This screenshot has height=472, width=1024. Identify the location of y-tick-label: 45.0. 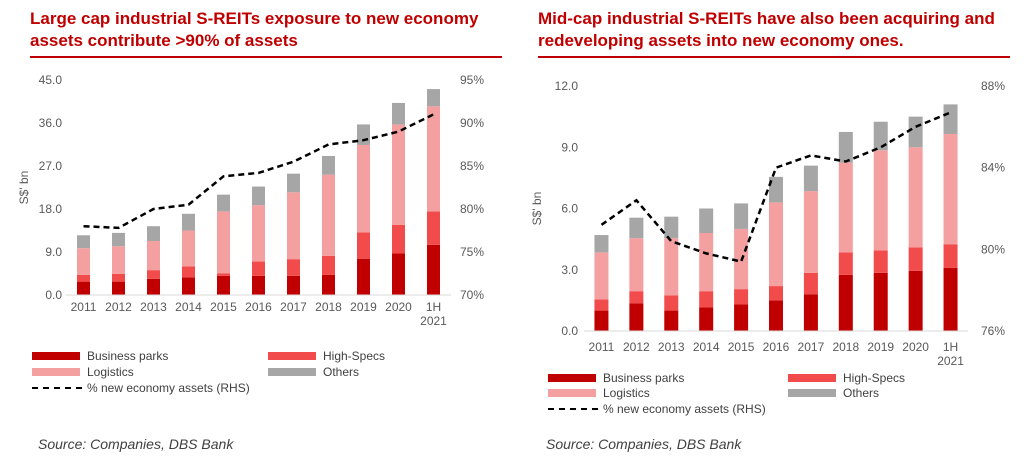
(51, 80).